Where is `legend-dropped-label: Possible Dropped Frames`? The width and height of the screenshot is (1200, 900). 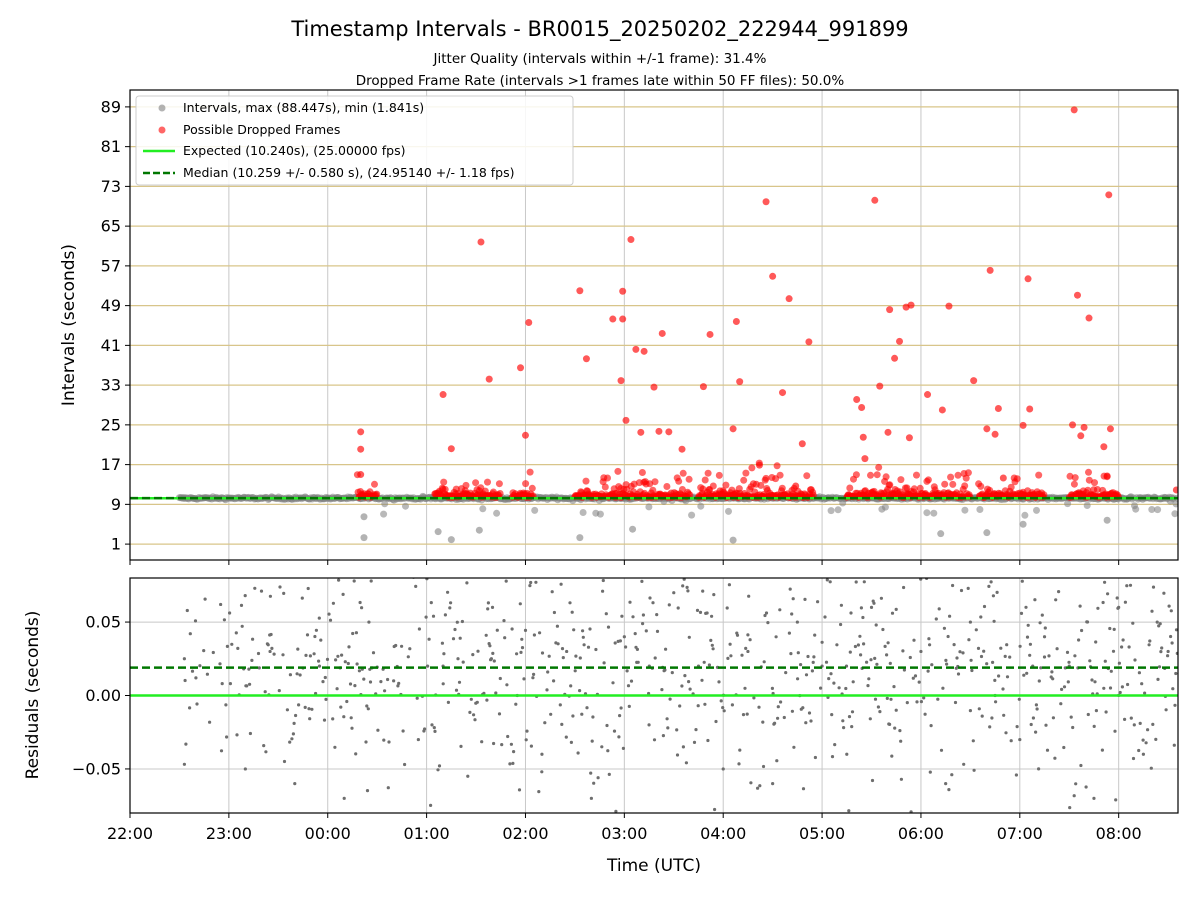
legend-dropped-label: Possible Dropped Frames is located at coordinates (261, 129).